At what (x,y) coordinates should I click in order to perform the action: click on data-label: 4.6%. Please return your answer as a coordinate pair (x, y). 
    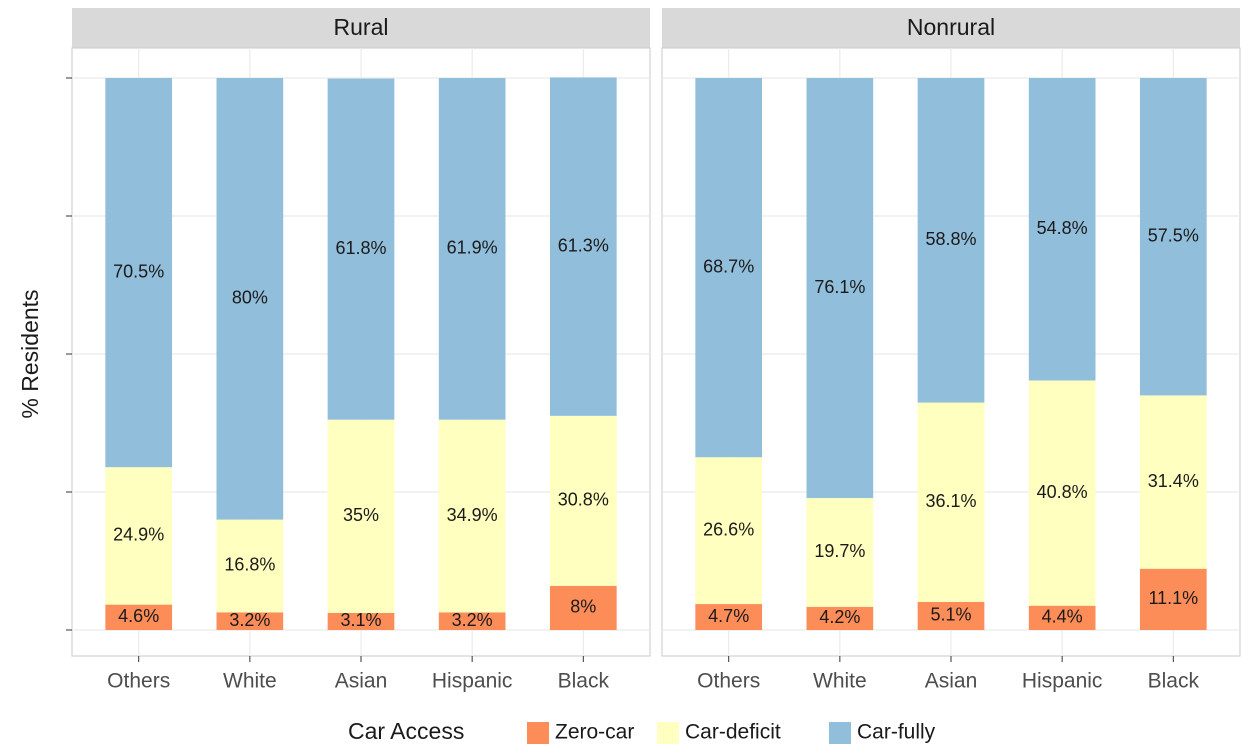
    Looking at the image, I should click on (138, 616).